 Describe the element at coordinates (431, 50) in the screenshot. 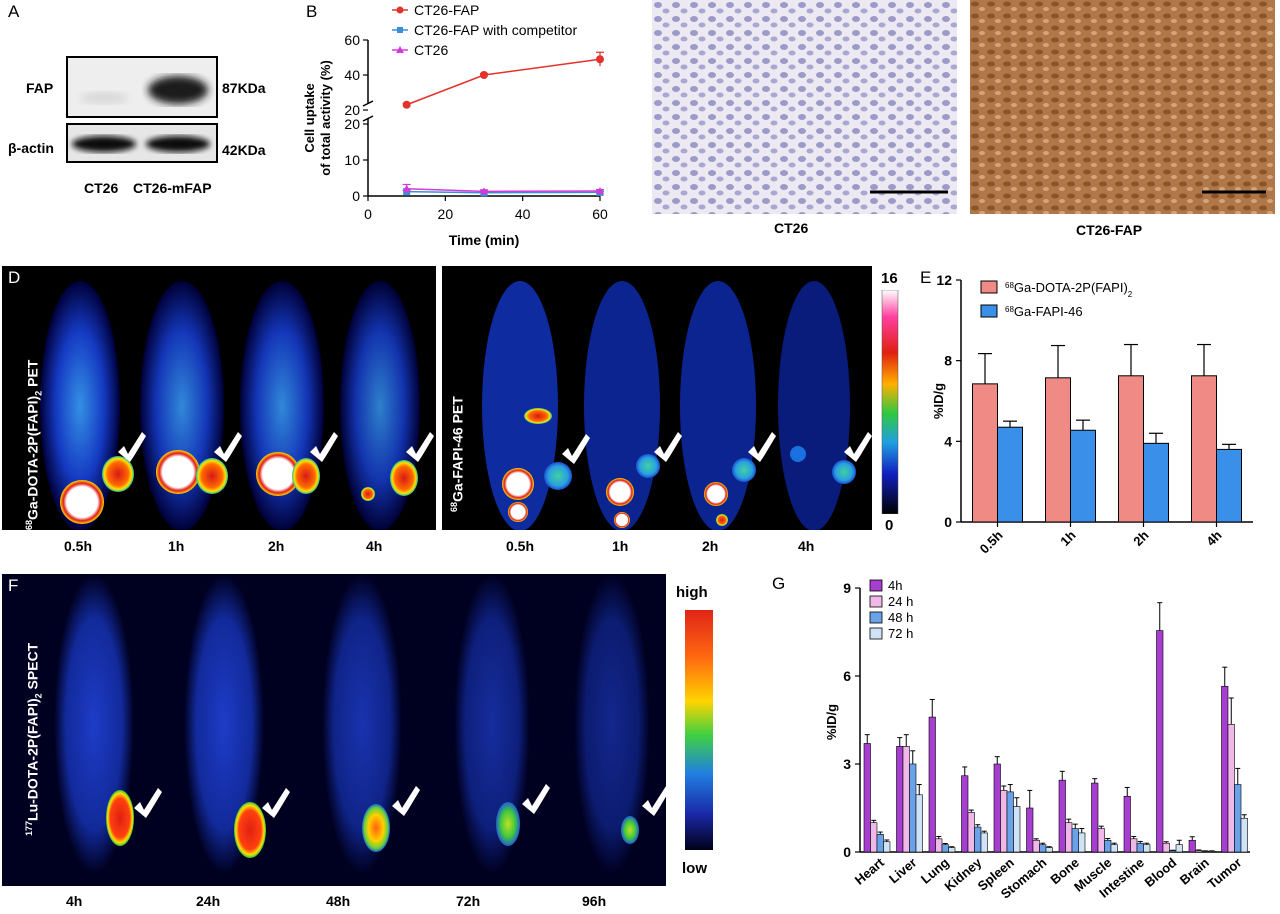

I see `chart-b-legend-label: CT26` at that location.